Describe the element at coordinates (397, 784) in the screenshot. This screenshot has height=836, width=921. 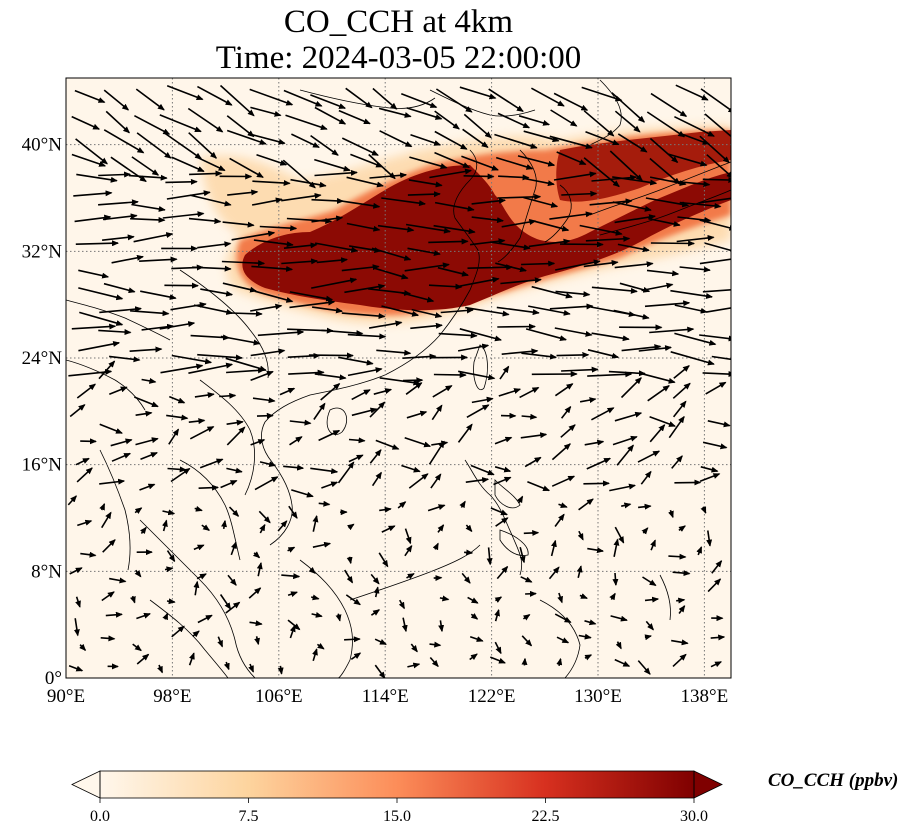
I see `colorbar-bar` at that location.